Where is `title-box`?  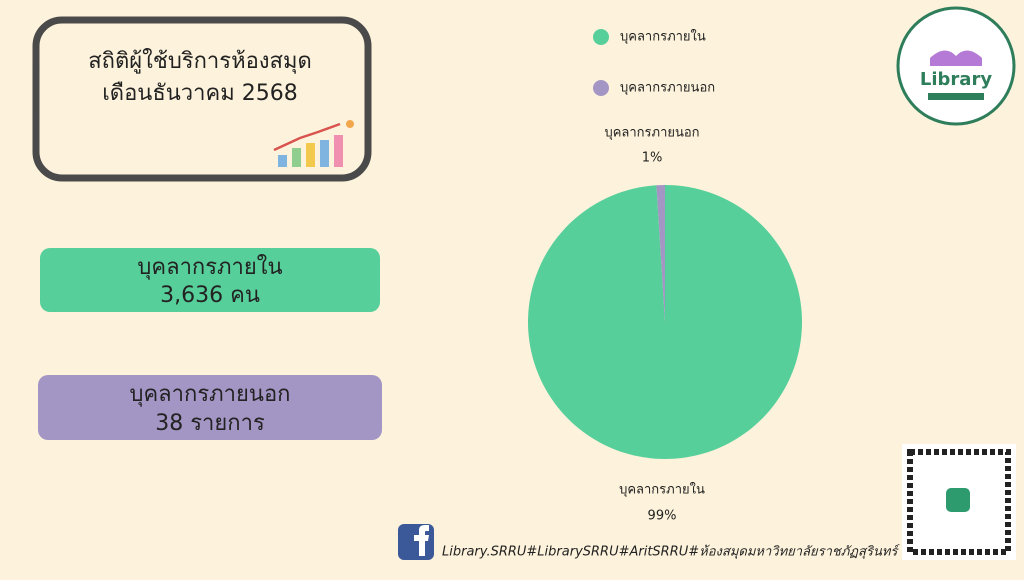 title-box is located at coordinates (202, 99).